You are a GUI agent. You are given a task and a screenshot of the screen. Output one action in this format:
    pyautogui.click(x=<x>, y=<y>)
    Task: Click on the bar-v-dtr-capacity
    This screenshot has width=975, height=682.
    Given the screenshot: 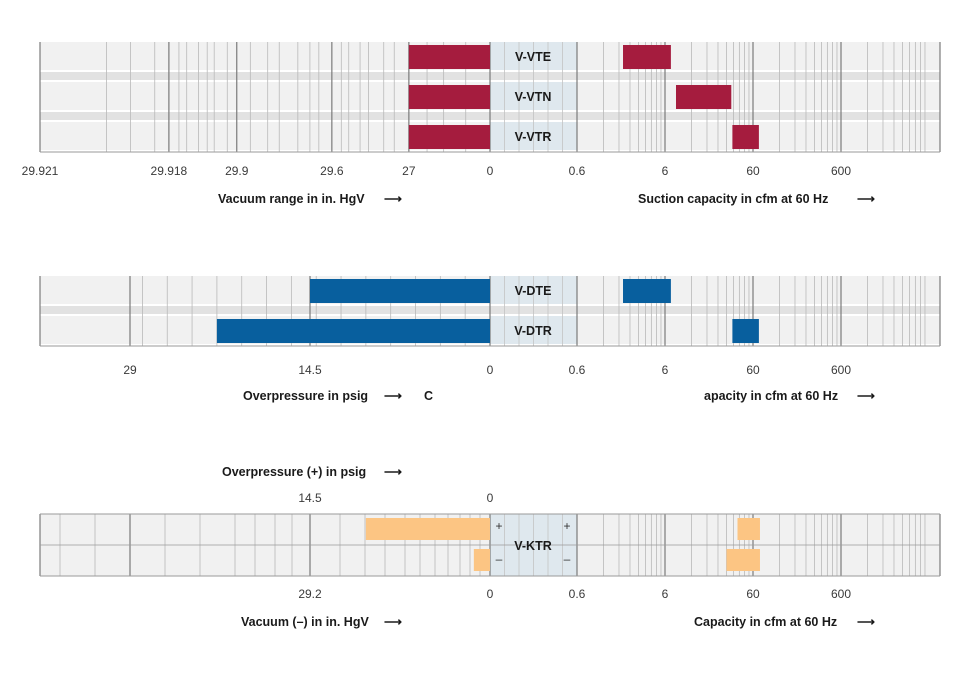 What is the action you would take?
    pyautogui.click(x=745, y=331)
    